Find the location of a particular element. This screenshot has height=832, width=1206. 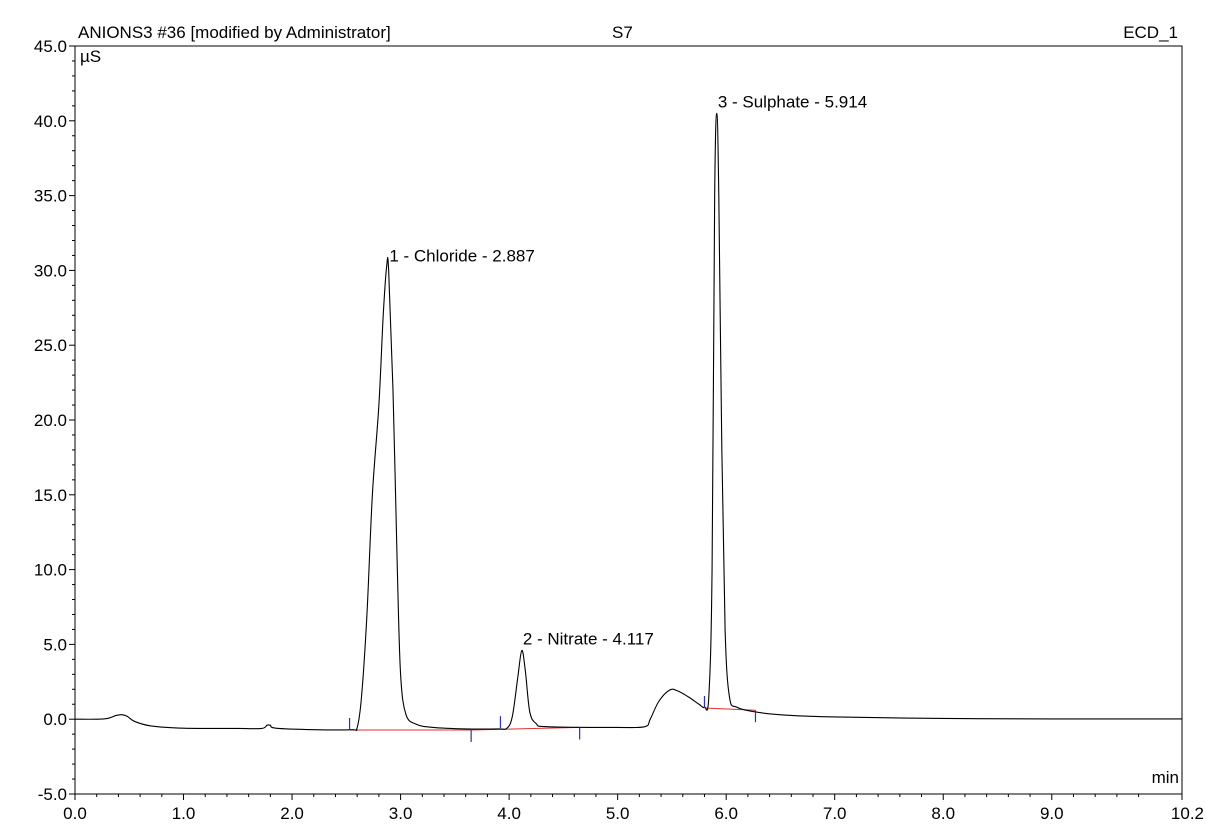

y-tick-label: 25.0 is located at coordinates (50, 345).